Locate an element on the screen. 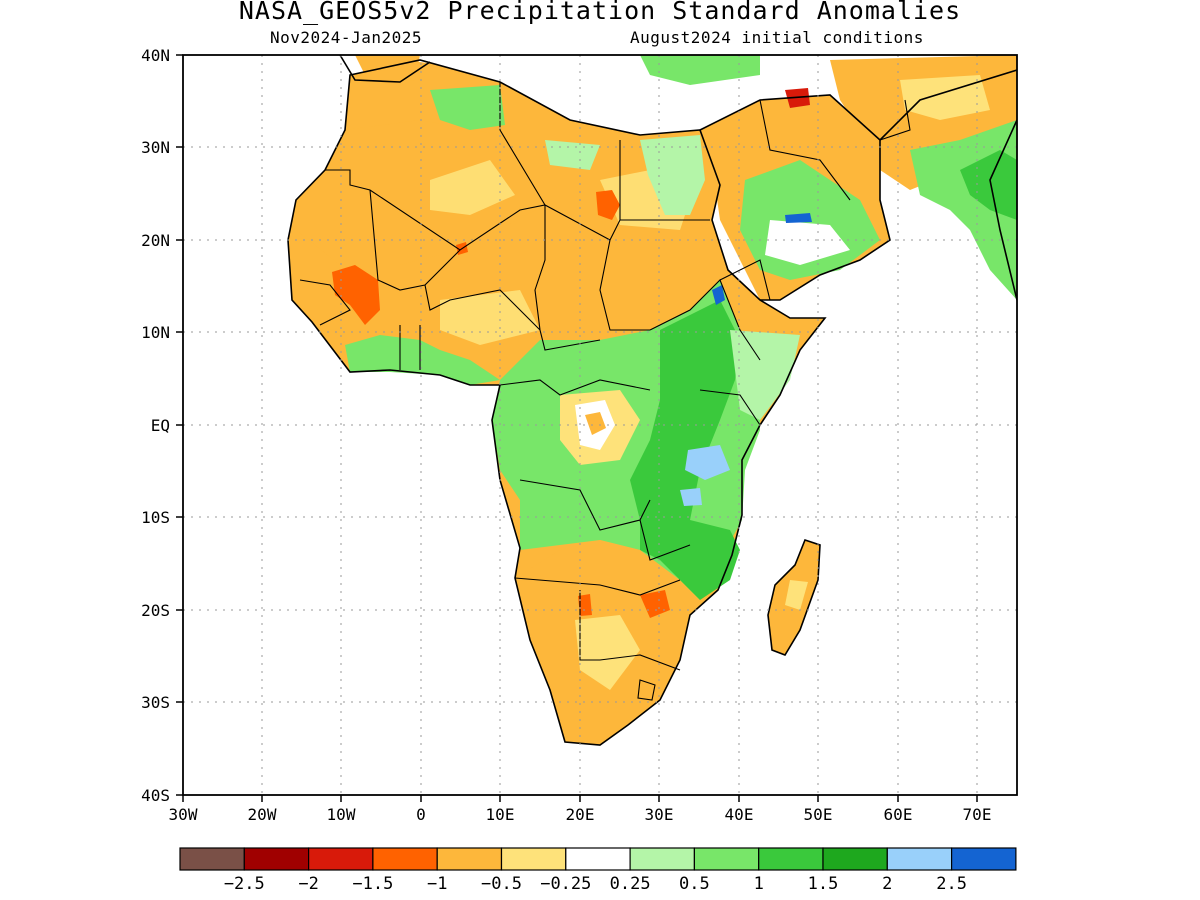 The width and height of the screenshot is (1200, 900). lon-label: 50E is located at coordinates (818, 814).